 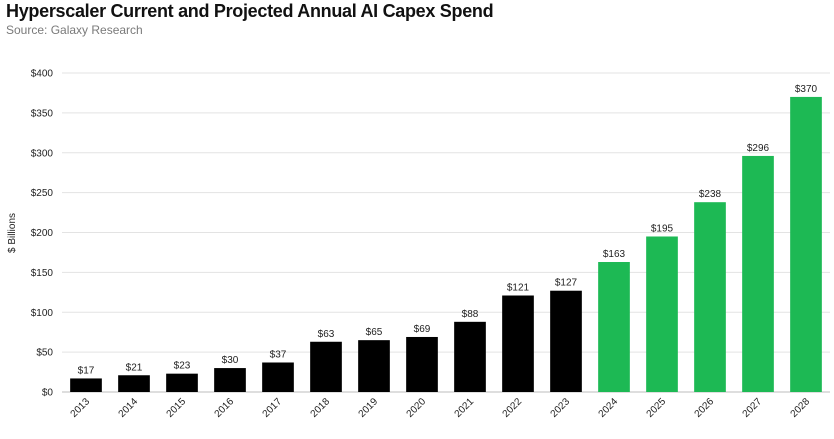 I want to click on bar-2015, so click(x=182, y=382).